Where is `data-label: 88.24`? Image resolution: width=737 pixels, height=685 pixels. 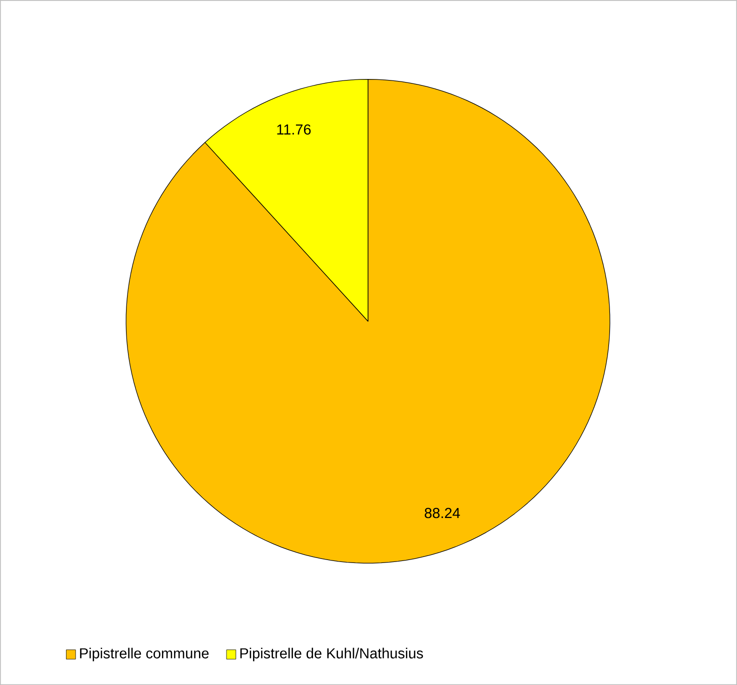 data-label: 88.24 is located at coordinates (442, 513).